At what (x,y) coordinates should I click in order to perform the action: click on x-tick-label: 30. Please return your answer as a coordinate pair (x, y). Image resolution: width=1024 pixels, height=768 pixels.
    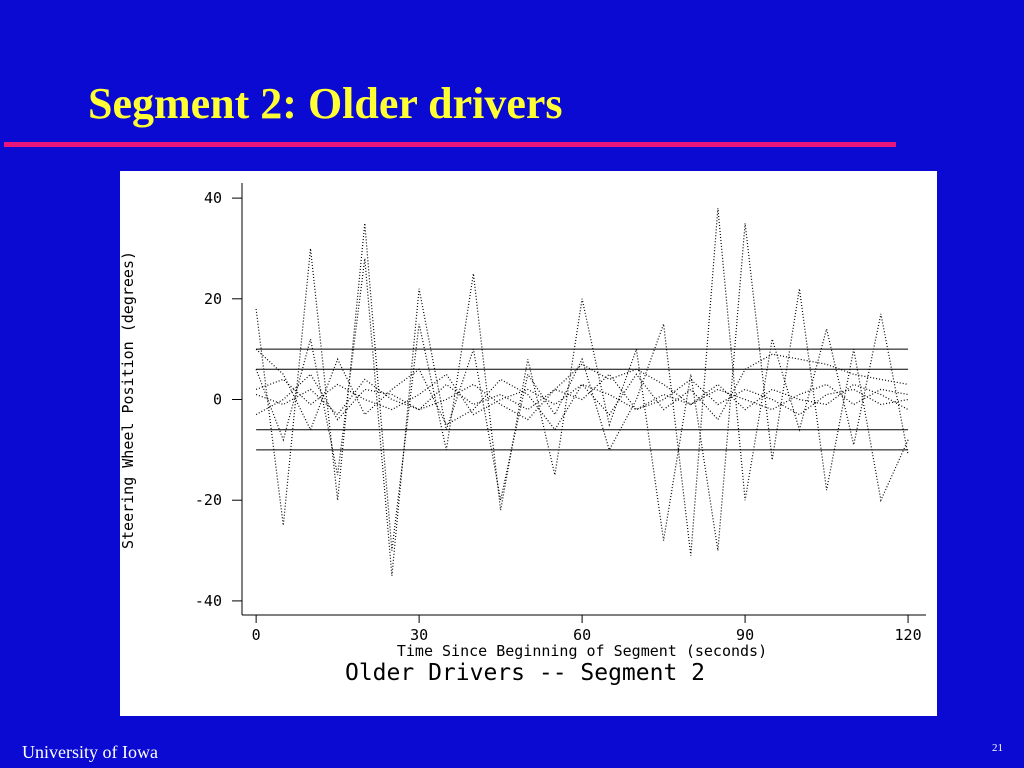
    Looking at the image, I should click on (419, 635).